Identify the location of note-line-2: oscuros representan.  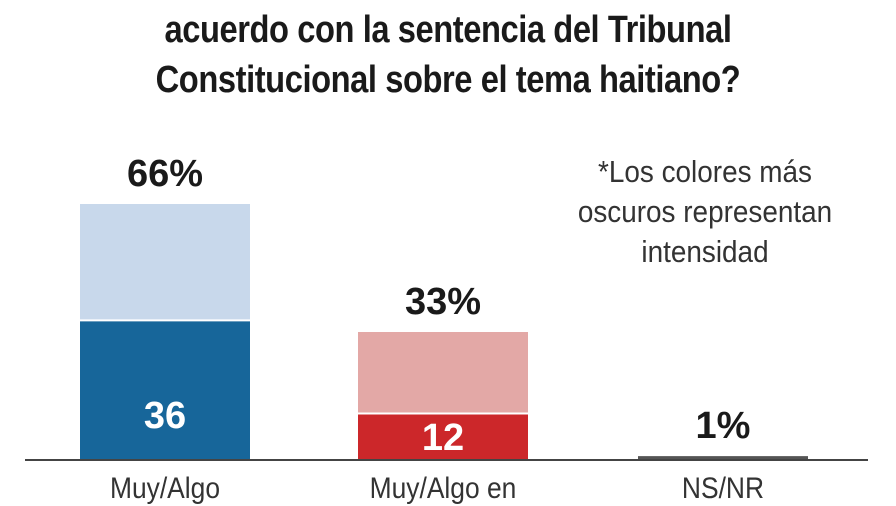
(705, 211).